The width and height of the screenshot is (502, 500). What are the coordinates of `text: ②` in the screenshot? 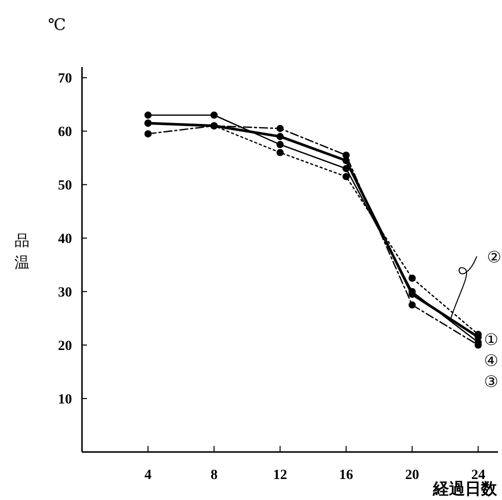 It's located at (494, 256).